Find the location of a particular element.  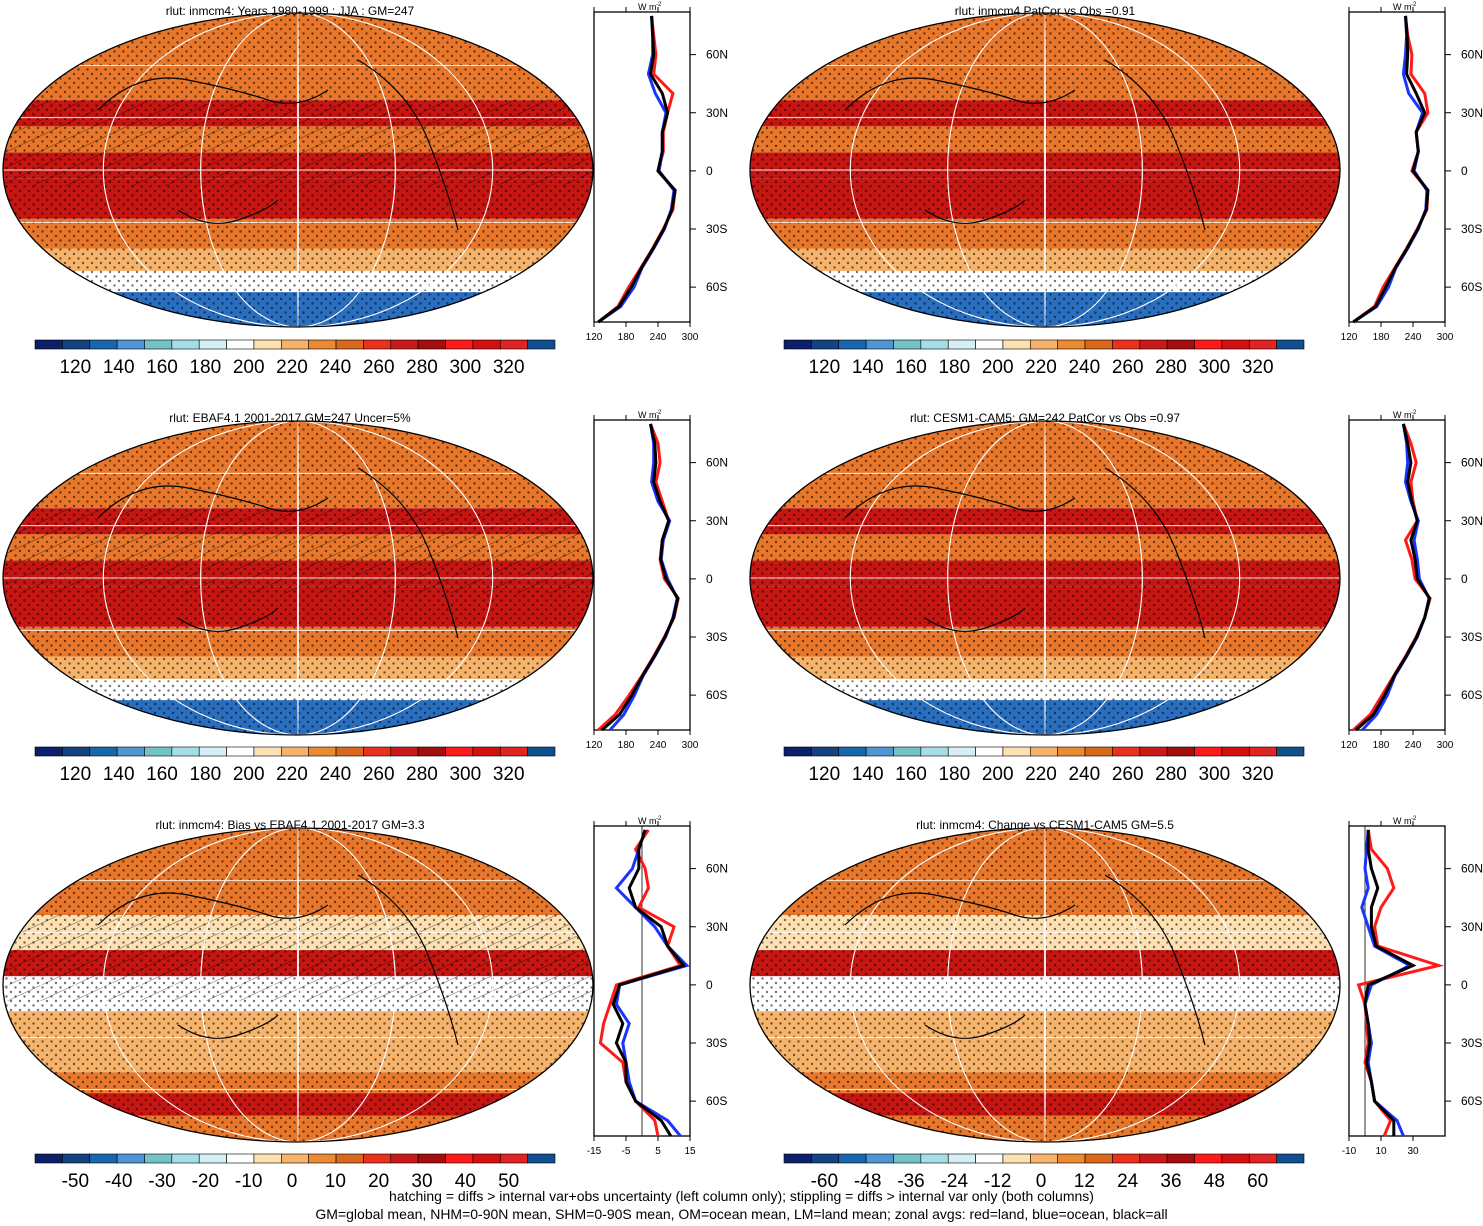

zonal-profile-p3: W m -2 120 180 240 300 60N 30N 0 30S 60S is located at coordinates (657, 580).